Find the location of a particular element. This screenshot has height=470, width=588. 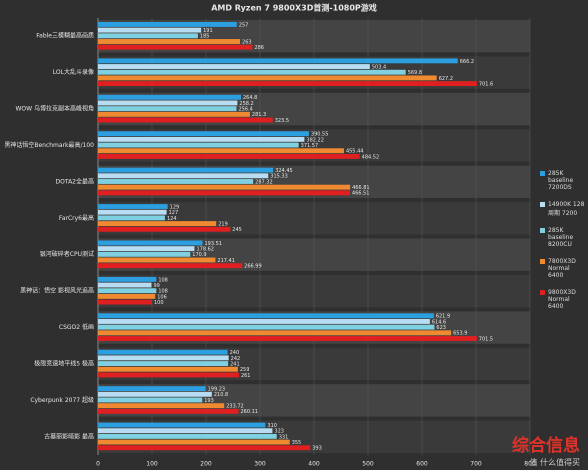

y-tick-label: 黑神话：悟空 影视风光追高 is located at coordinates (57, 291).